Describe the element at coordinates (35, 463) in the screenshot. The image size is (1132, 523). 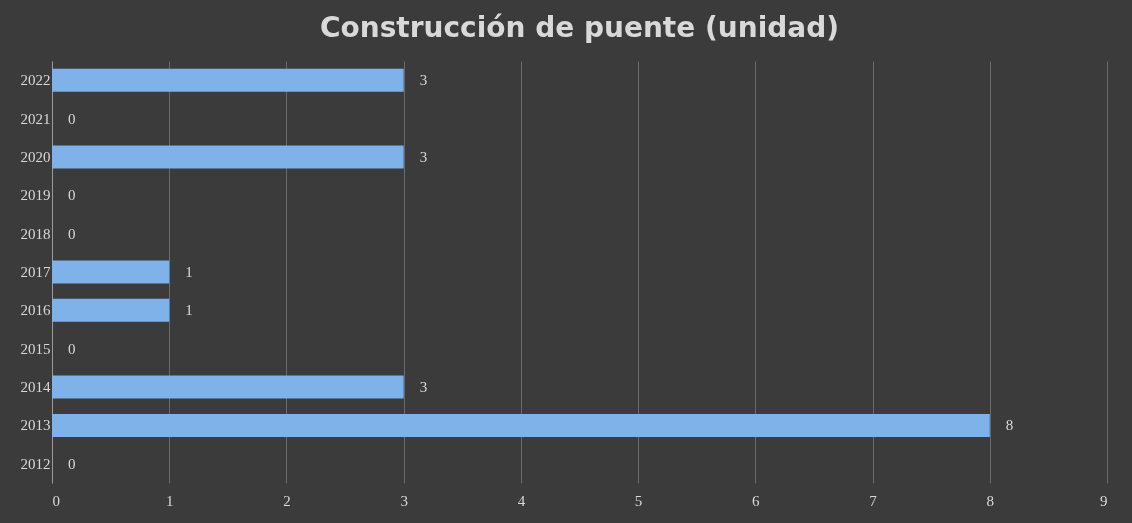
I see `y-tick-label: 2012` at that location.